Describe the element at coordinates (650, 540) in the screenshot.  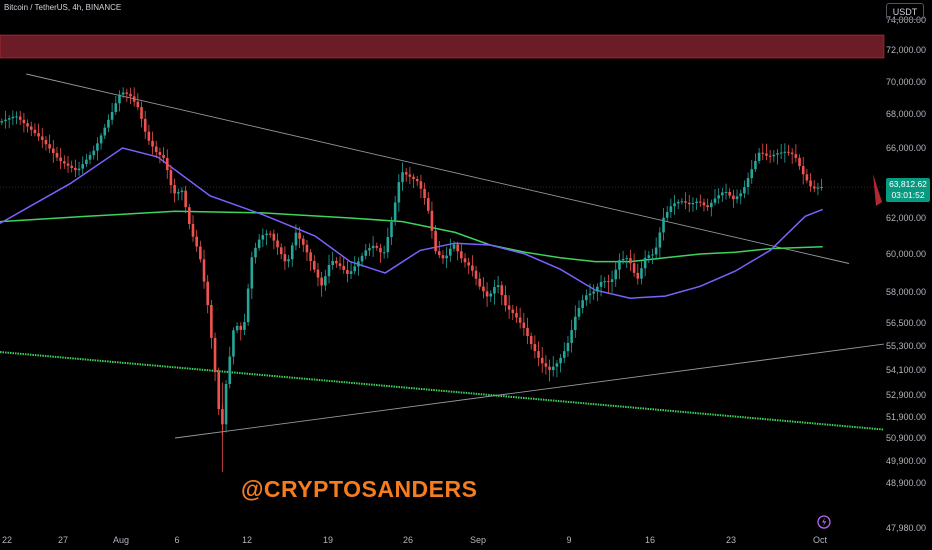
I see `time-tick-label: 16` at that location.